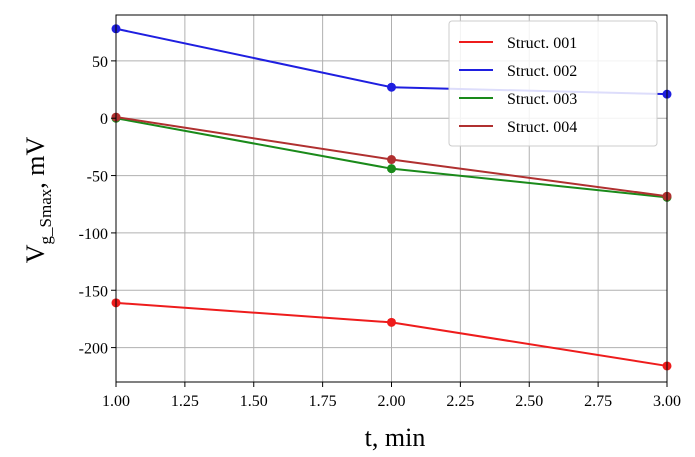  I want to click on legend-entry: Struct. 003, so click(518, 99).